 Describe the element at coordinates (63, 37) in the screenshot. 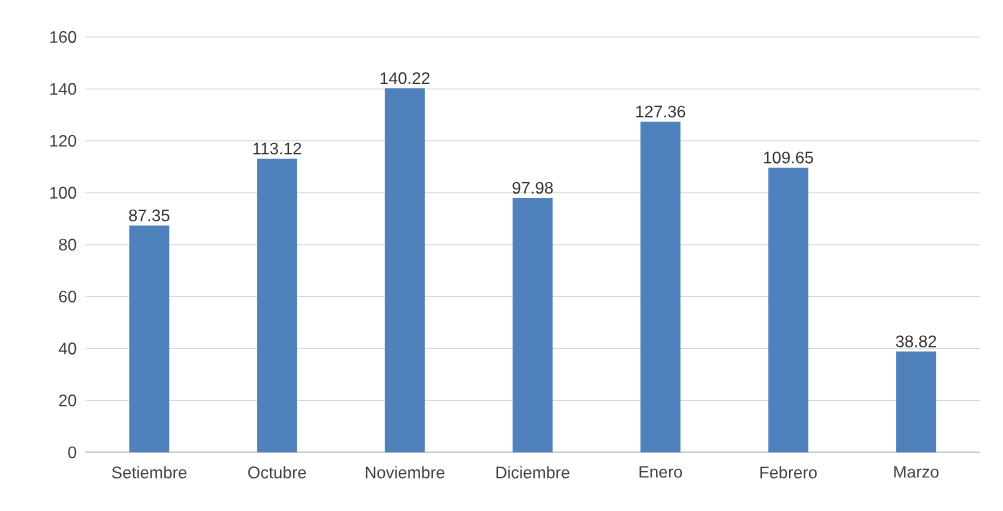

I see `y-tick-label: 160` at that location.